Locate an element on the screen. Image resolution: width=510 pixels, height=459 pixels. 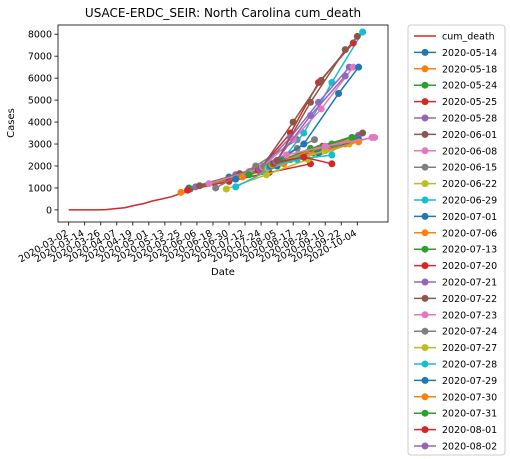
legend-label: 2020-07-28 is located at coordinates (469, 365).